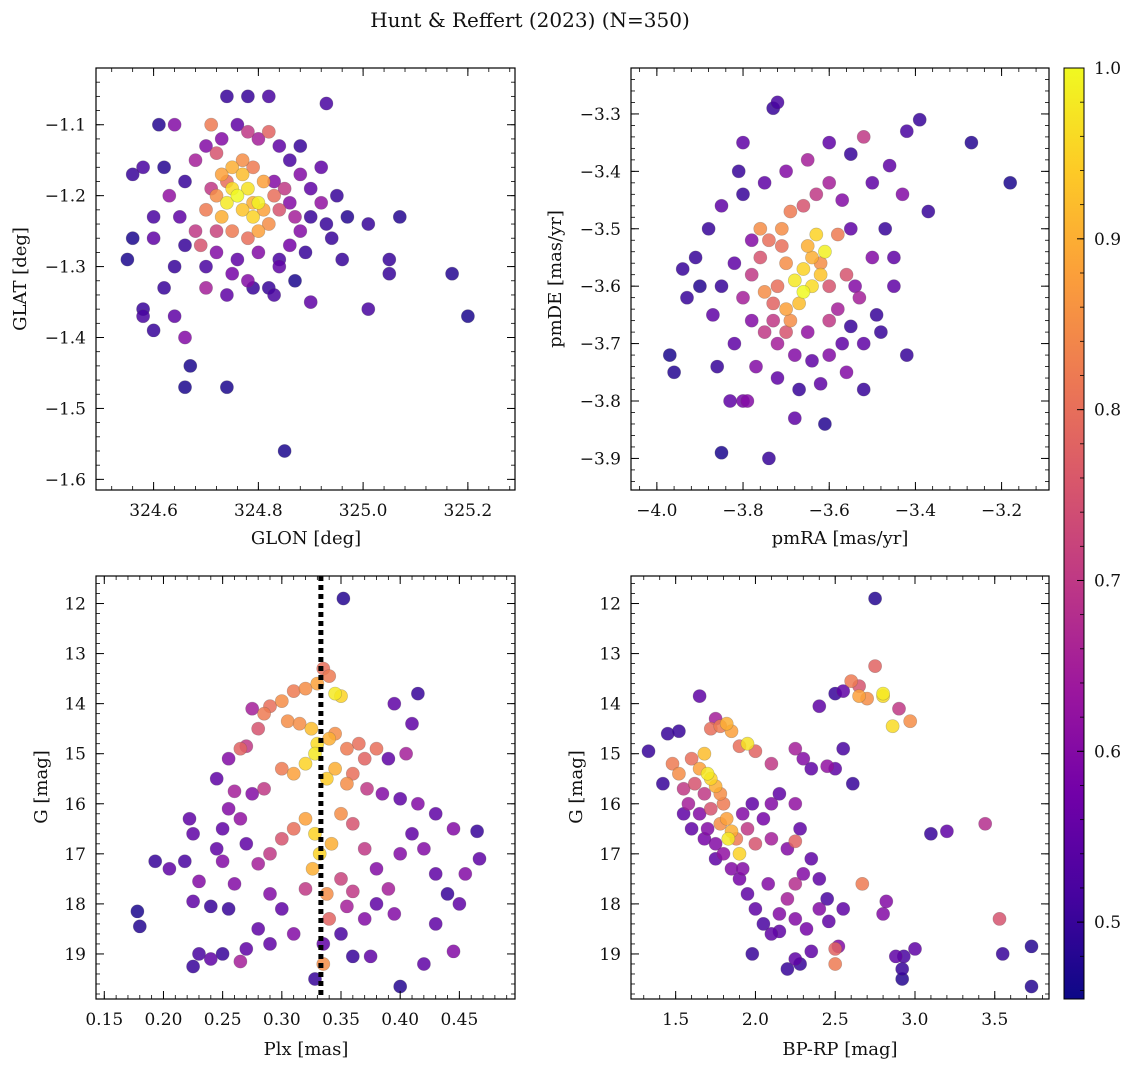 Image resolution: width=1136 pixels, height=1067 pixels. I want to click on colorbar-tick-label: 1.0, so click(1107, 69).